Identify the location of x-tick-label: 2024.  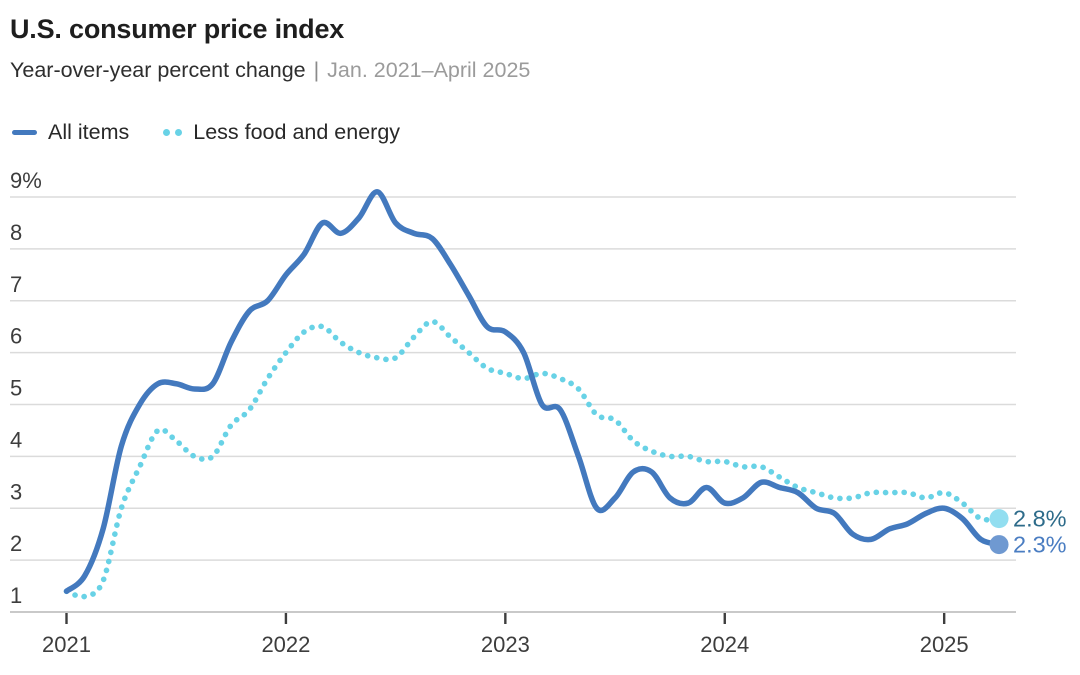
(724, 644).